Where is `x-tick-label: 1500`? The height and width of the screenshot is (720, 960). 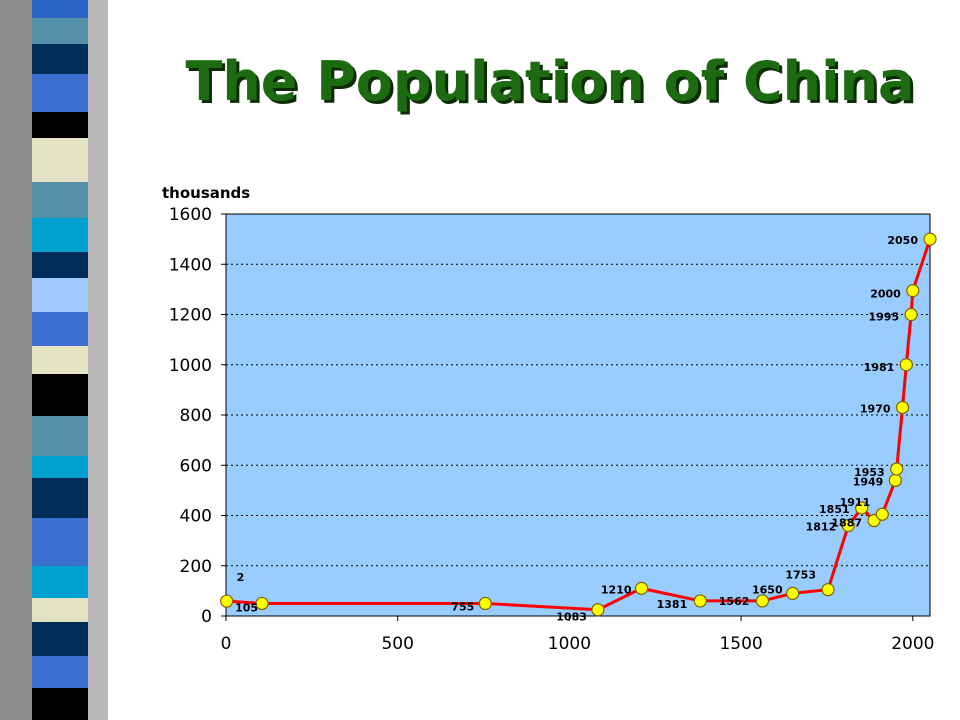
x-tick-label: 1500 is located at coordinates (740, 644).